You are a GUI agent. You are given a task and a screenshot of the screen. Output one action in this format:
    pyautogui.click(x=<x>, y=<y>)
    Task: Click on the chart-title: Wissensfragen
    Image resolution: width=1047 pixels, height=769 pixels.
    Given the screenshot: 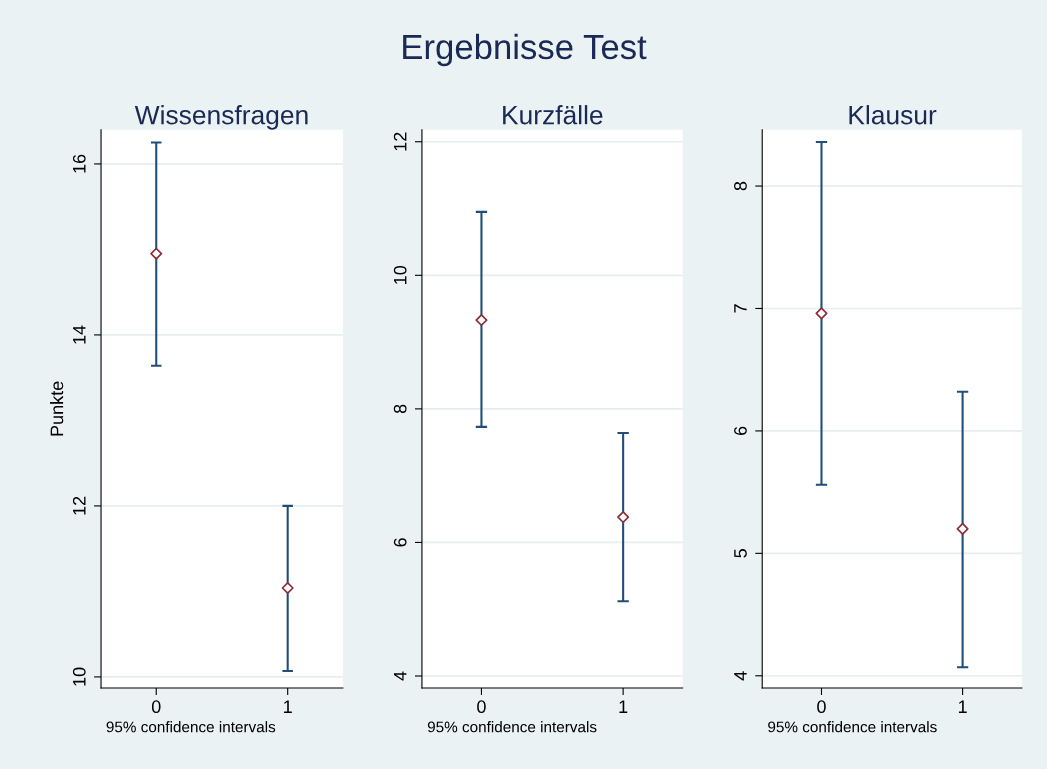 What is the action you would take?
    pyautogui.click(x=221, y=117)
    